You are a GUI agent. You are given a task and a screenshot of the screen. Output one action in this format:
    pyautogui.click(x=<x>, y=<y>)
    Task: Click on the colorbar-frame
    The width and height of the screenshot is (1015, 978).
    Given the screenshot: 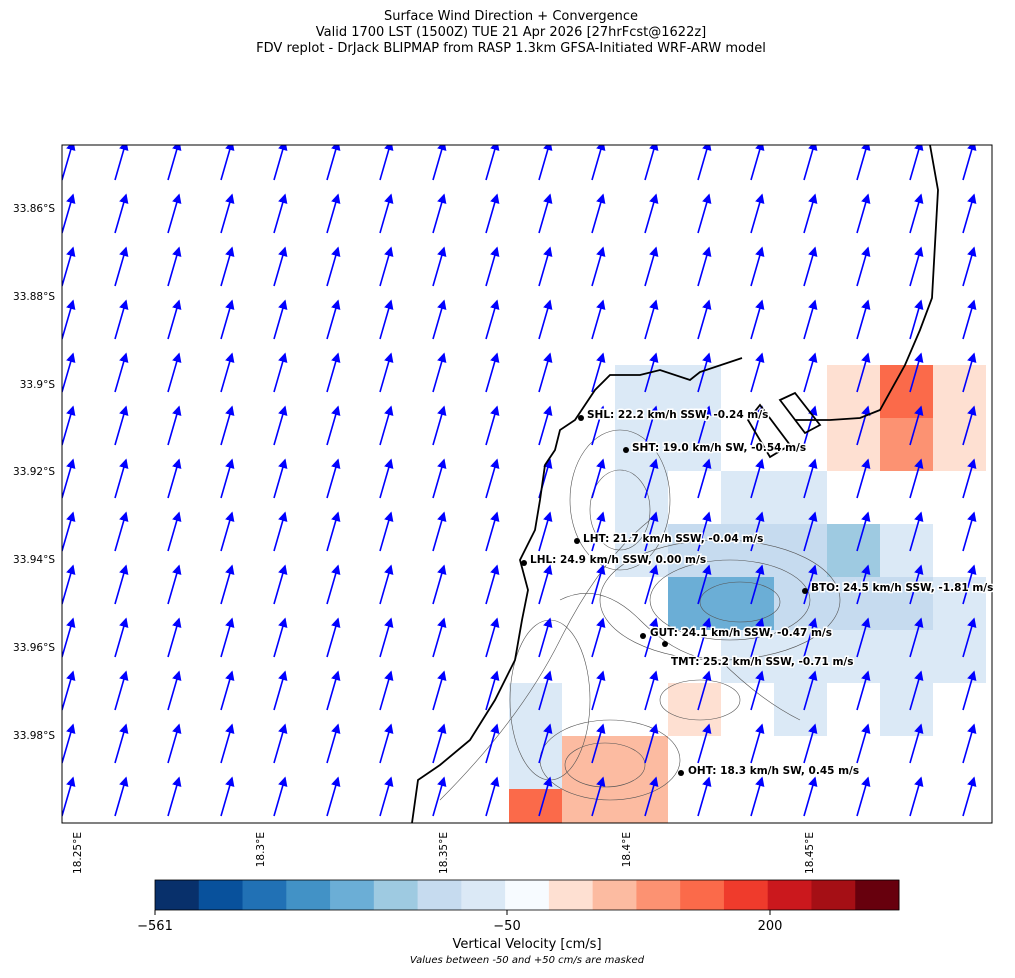 What is the action you would take?
    pyautogui.click(x=527, y=895)
    